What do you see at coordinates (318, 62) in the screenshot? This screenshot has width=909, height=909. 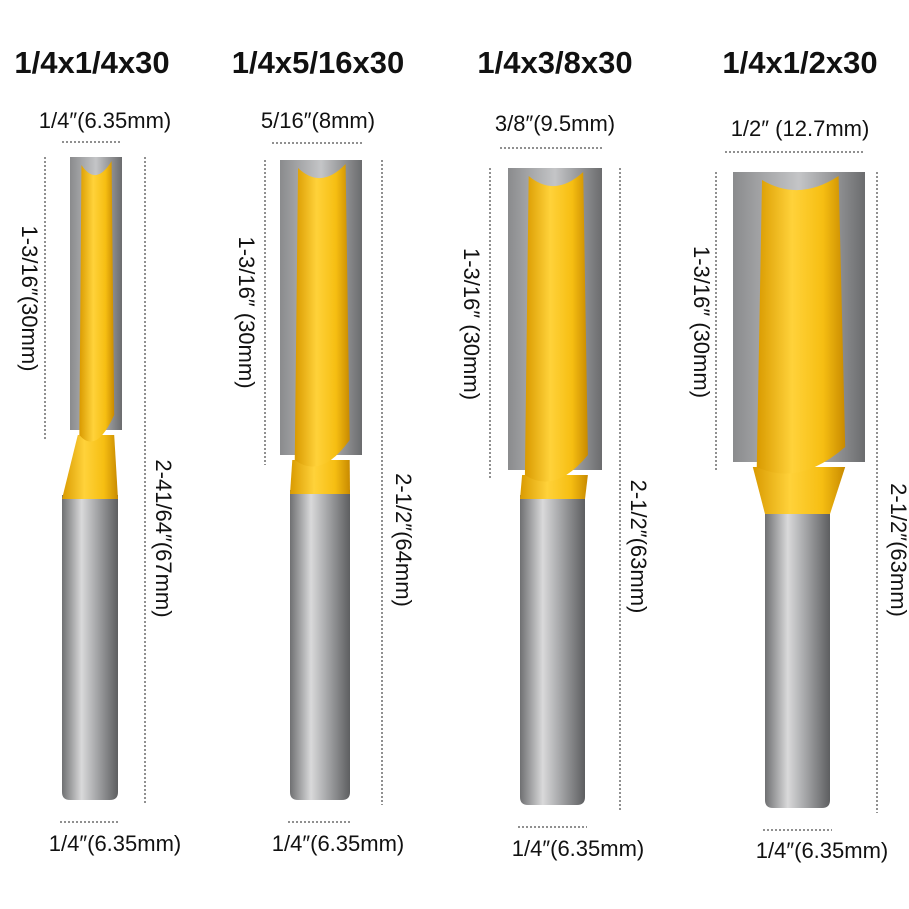 I see `bit-title: 1/4x5/16x30` at bounding box center [318, 62].